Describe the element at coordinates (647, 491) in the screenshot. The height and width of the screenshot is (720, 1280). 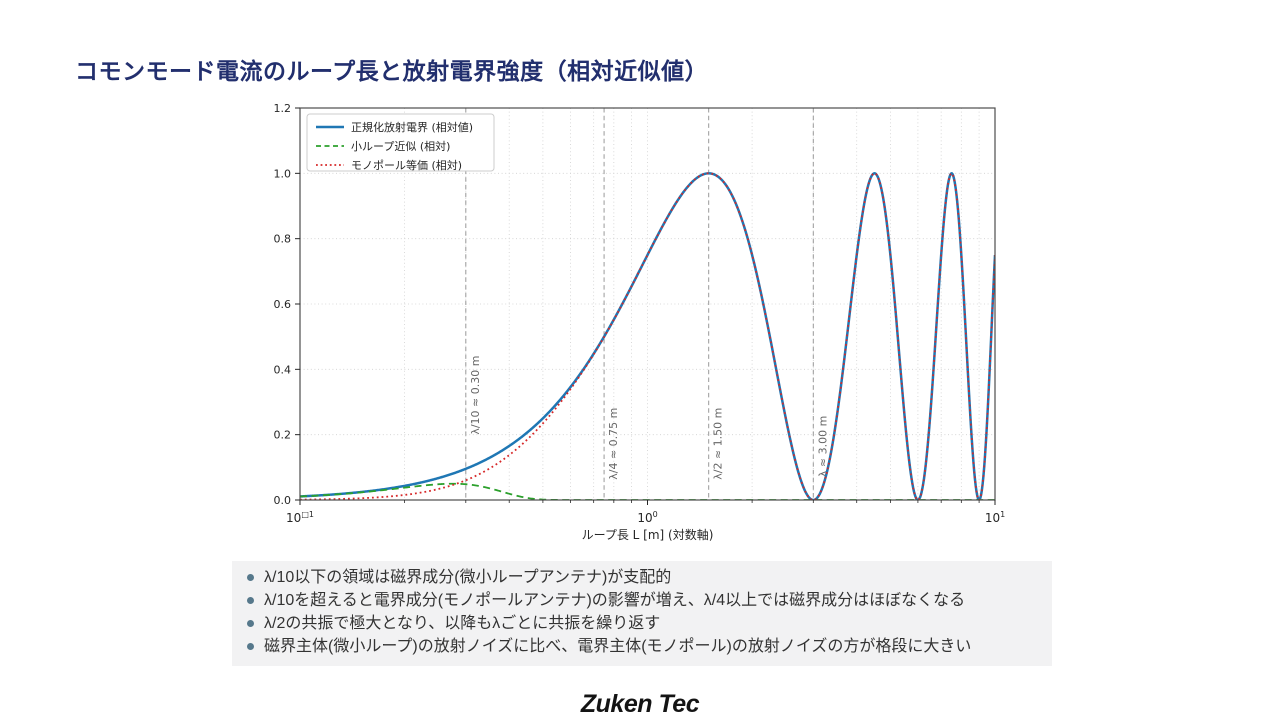
I see `series-small_loop` at that location.